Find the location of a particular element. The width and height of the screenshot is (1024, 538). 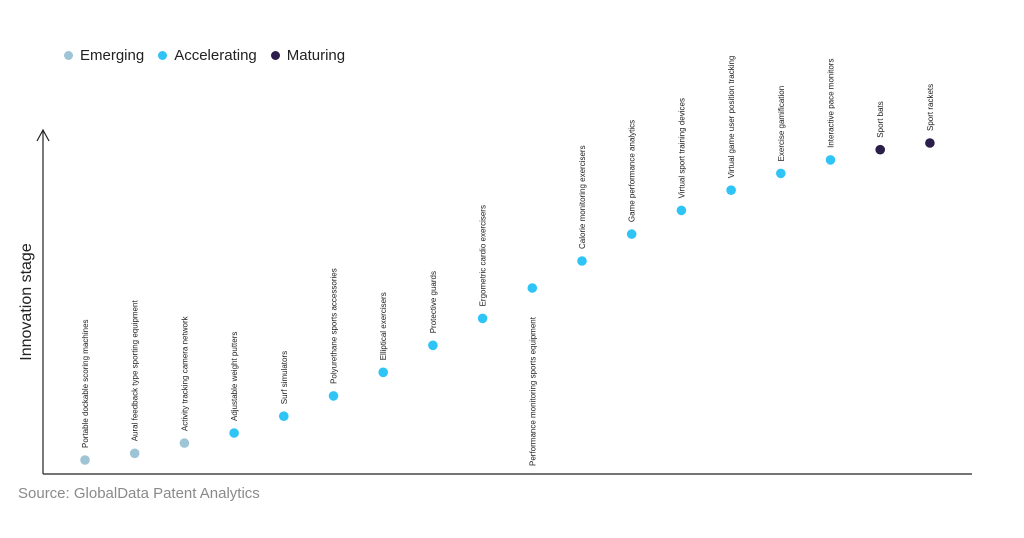

legend-dot-emerging is located at coordinates (68, 55).